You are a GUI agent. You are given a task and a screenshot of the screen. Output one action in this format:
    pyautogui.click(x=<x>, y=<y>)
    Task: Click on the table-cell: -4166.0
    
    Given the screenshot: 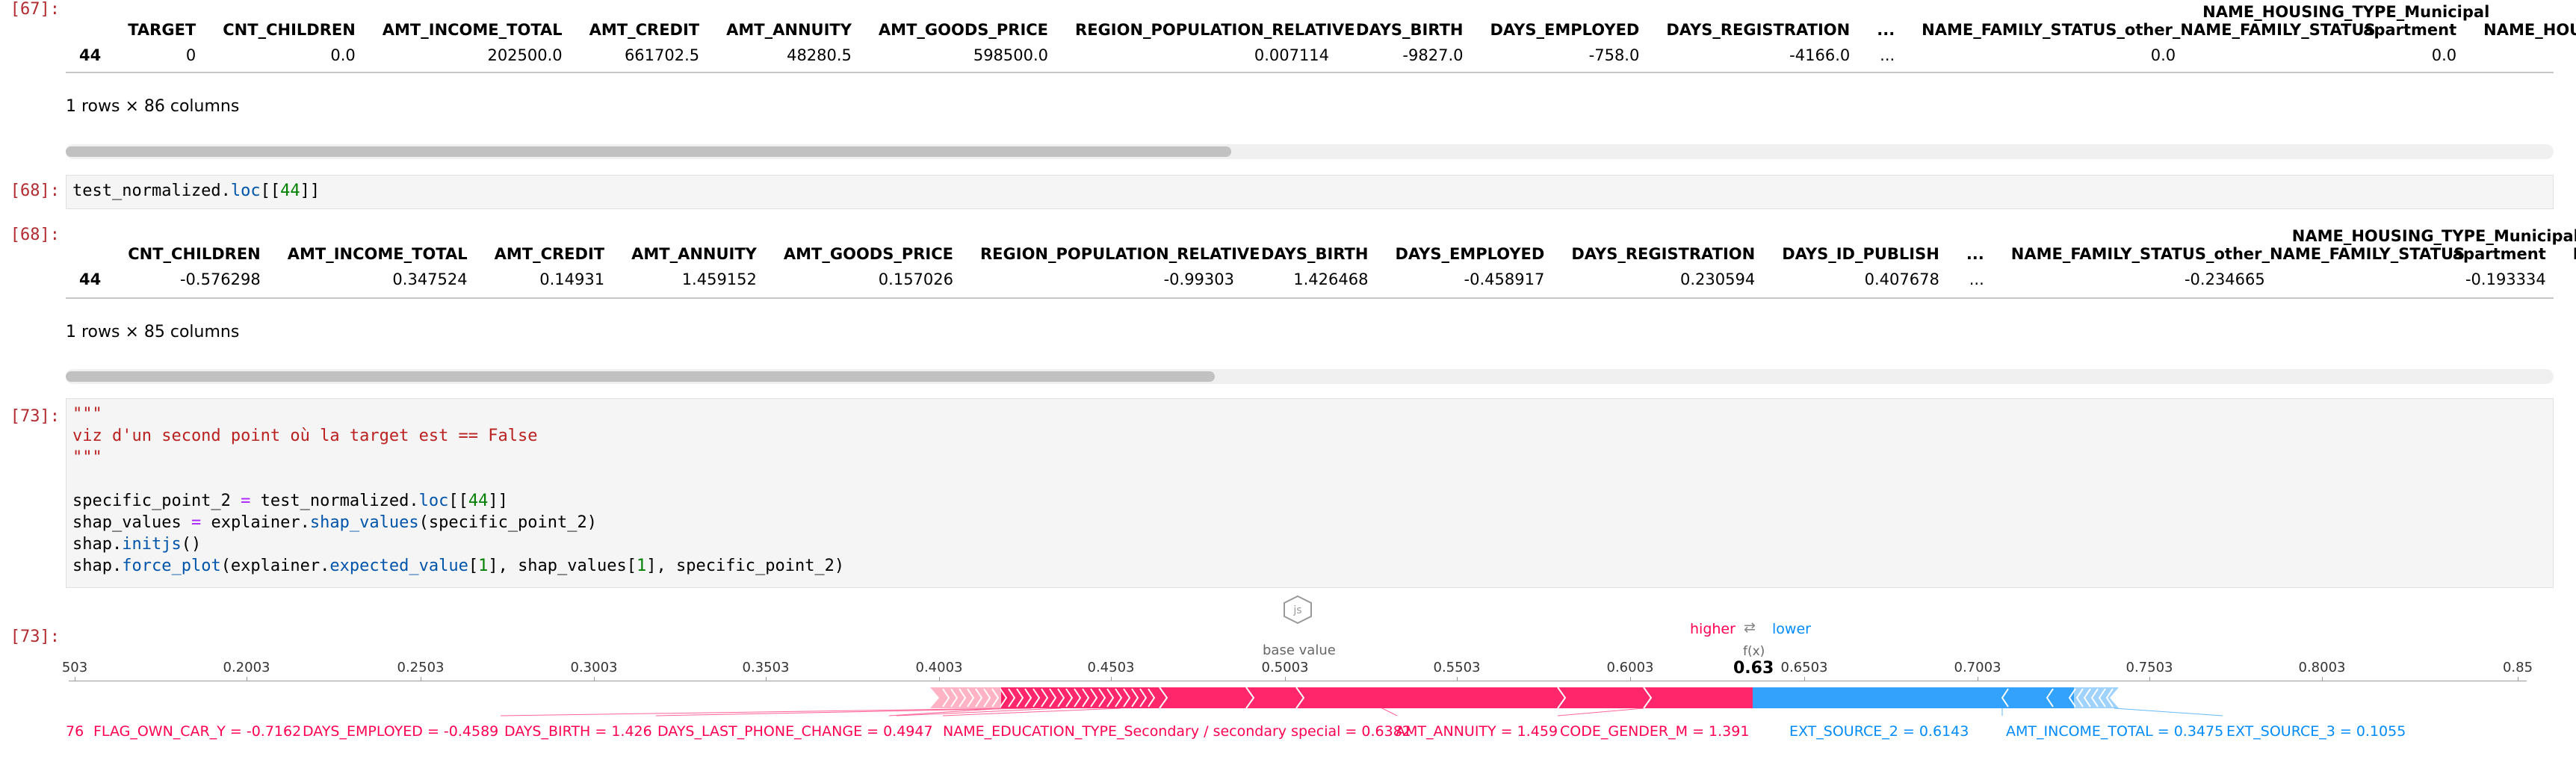 What is the action you would take?
    pyautogui.click(x=1820, y=55)
    